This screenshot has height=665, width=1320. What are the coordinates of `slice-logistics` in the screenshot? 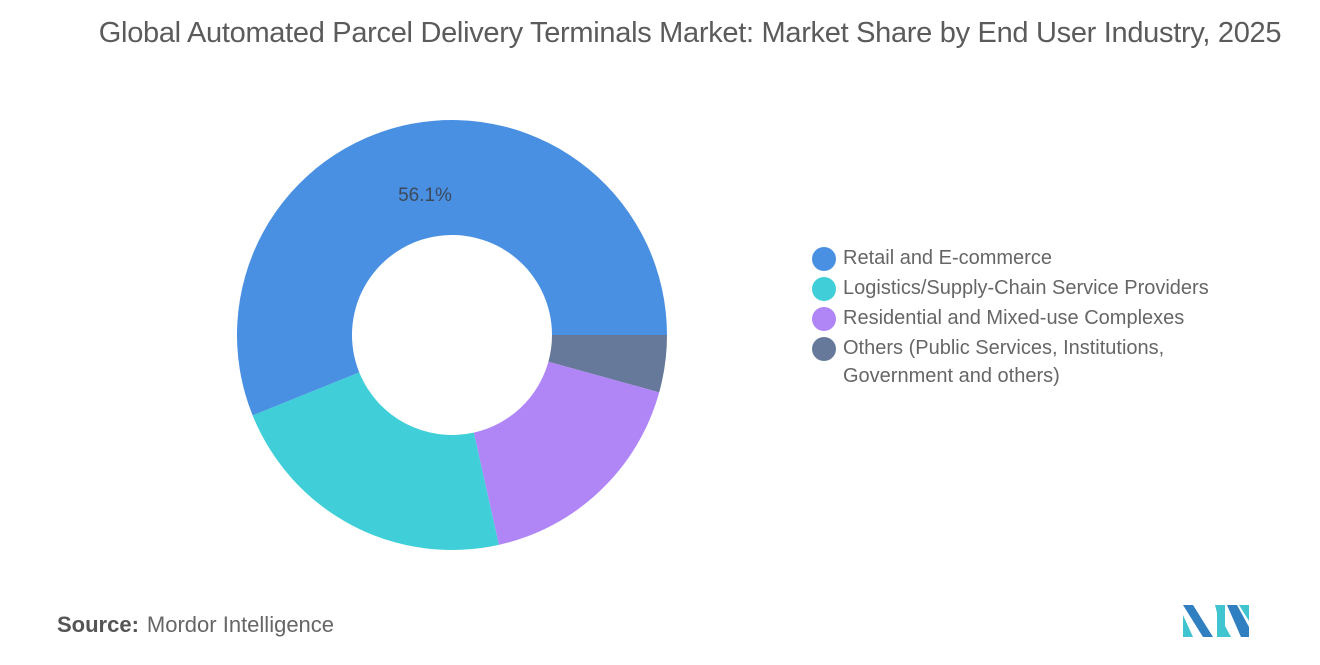 It's located at (375, 461).